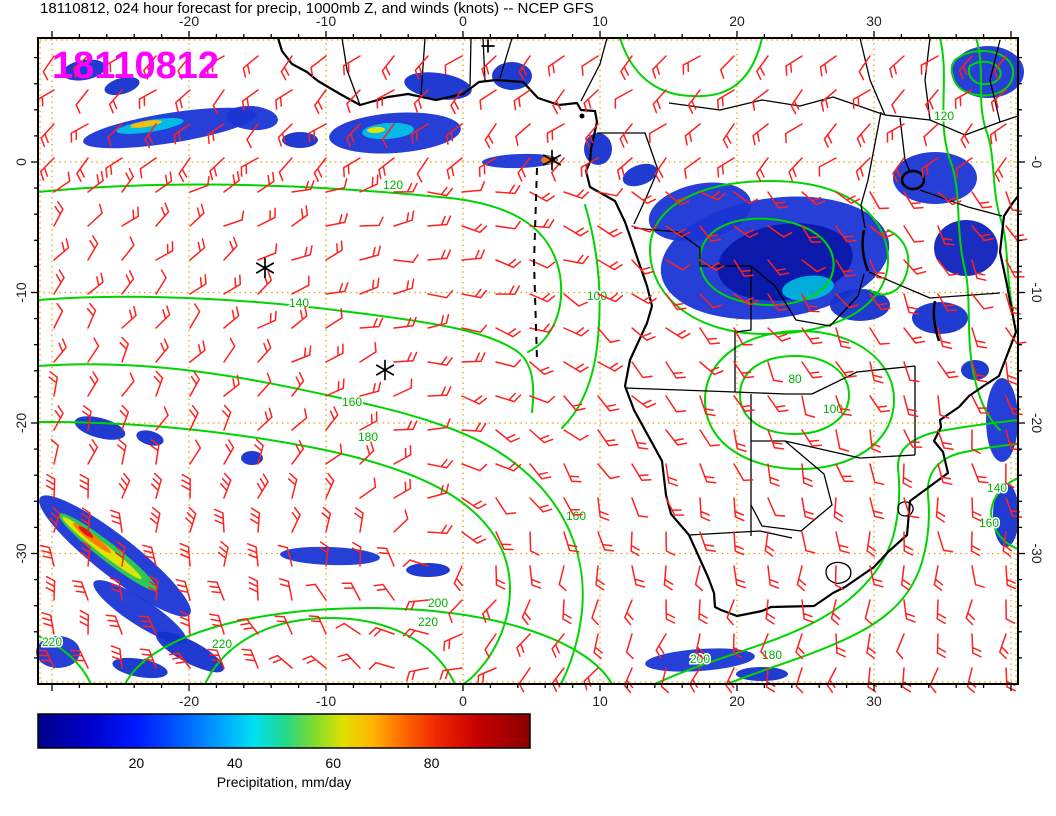 This screenshot has height=816, width=1056. Describe the element at coordinates (1037, 423) in the screenshot. I see `axis-label-right: -20` at that location.